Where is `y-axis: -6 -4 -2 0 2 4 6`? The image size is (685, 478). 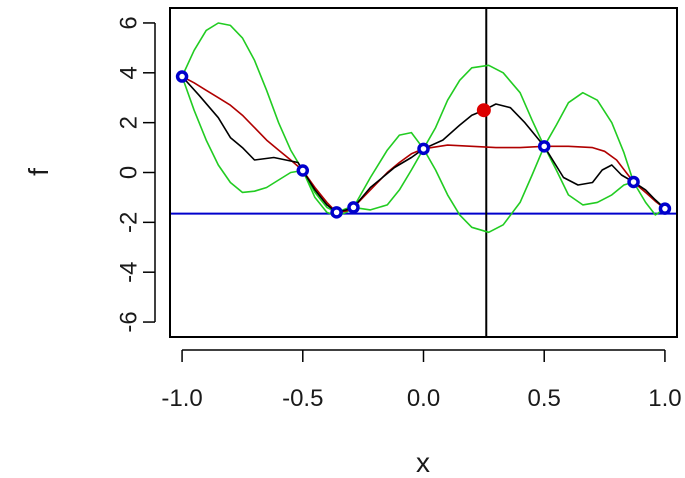
y-axis: -6 -4 -2 0 2 4 6 is located at coordinates (135, 174).